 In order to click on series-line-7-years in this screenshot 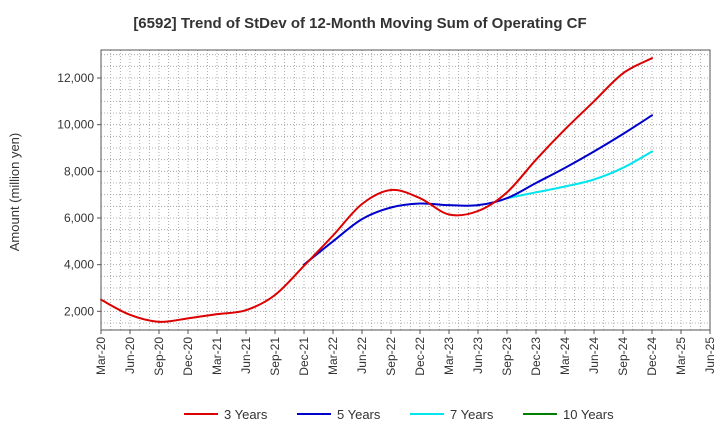, I will do `click(579, 175)`.